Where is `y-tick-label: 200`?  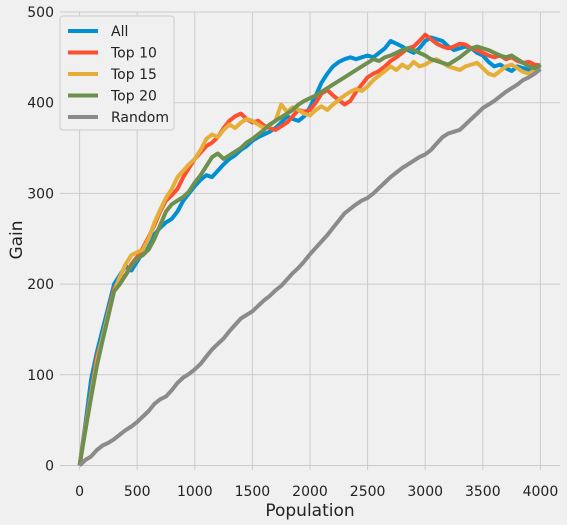 y-tick-label: 200 is located at coordinates (40, 285).